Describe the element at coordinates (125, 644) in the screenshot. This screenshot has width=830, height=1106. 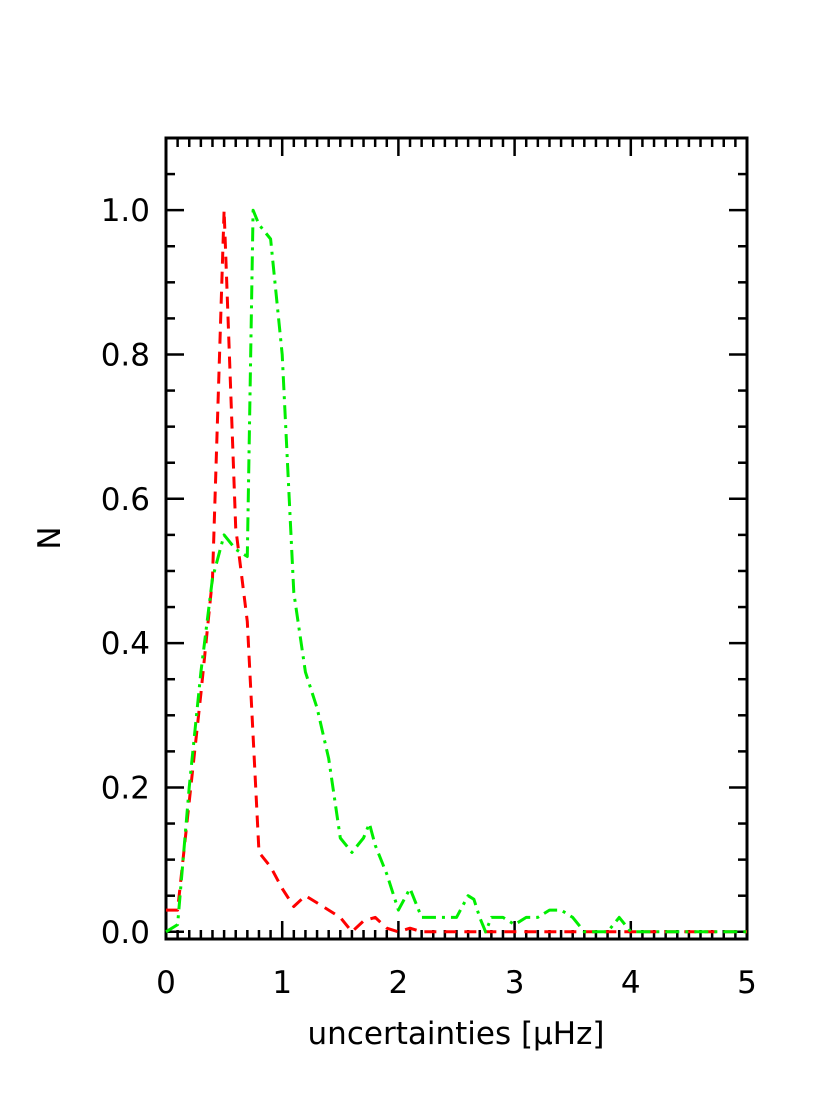
I see `y-tick-label: 0.4` at that location.